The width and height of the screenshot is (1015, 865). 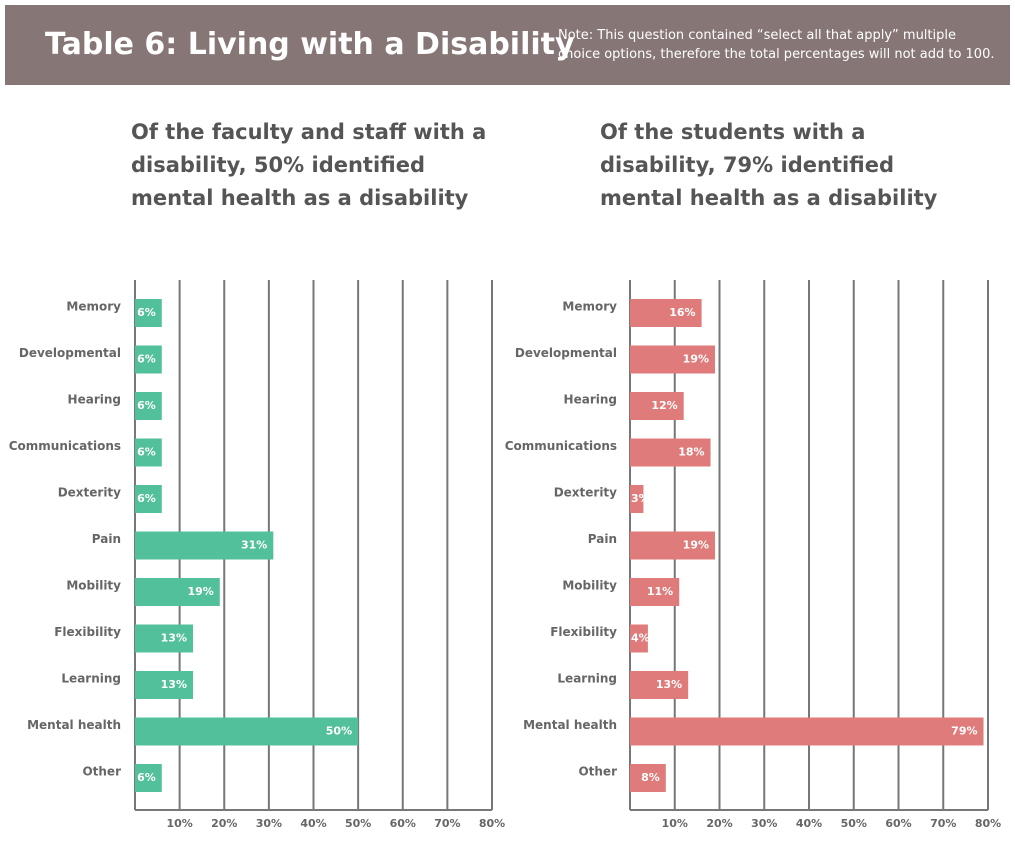 What do you see at coordinates (964, 731) in the screenshot?
I see `value-label: 79%` at bounding box center [964, 731].